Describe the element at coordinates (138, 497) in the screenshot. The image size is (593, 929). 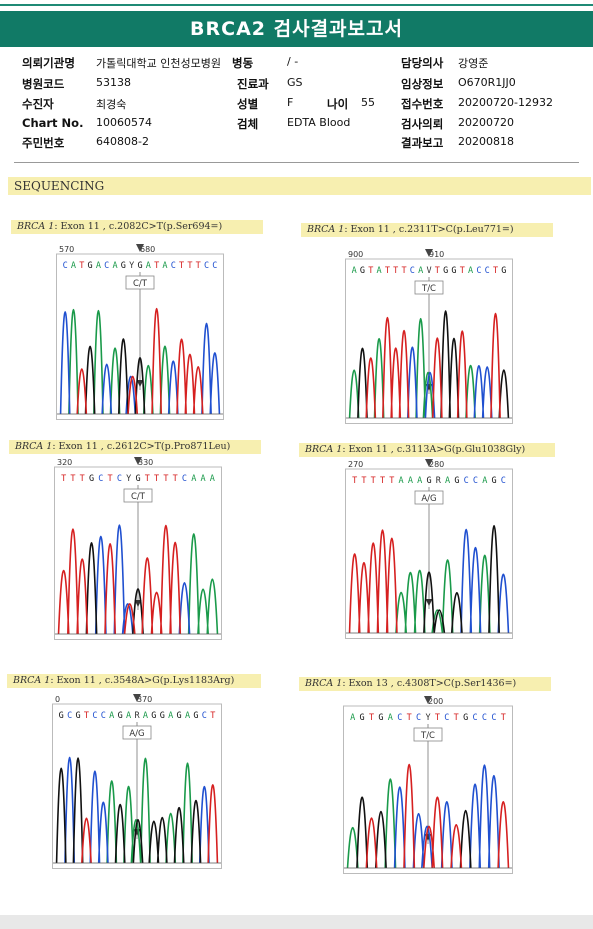
I see `genotype-call: C/T` at that location.